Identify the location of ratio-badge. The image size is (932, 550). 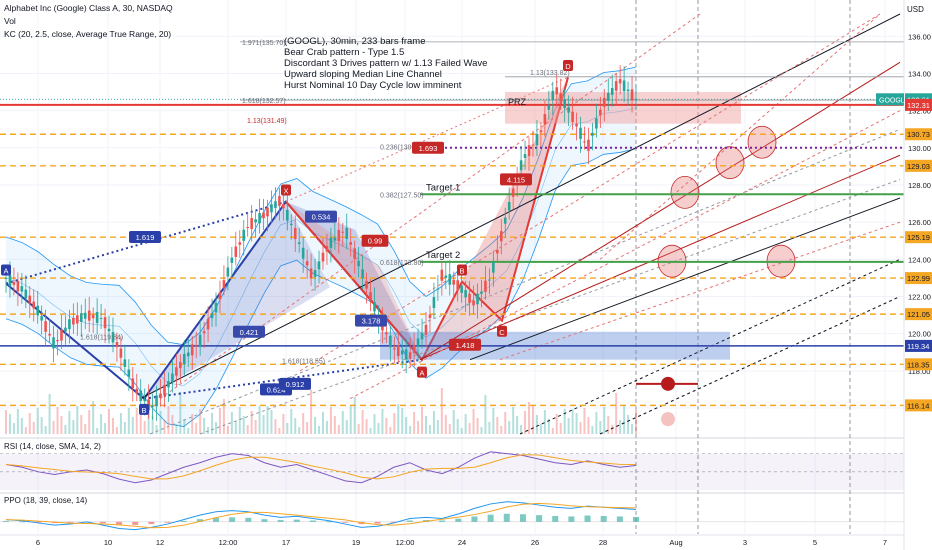
(371, 320).